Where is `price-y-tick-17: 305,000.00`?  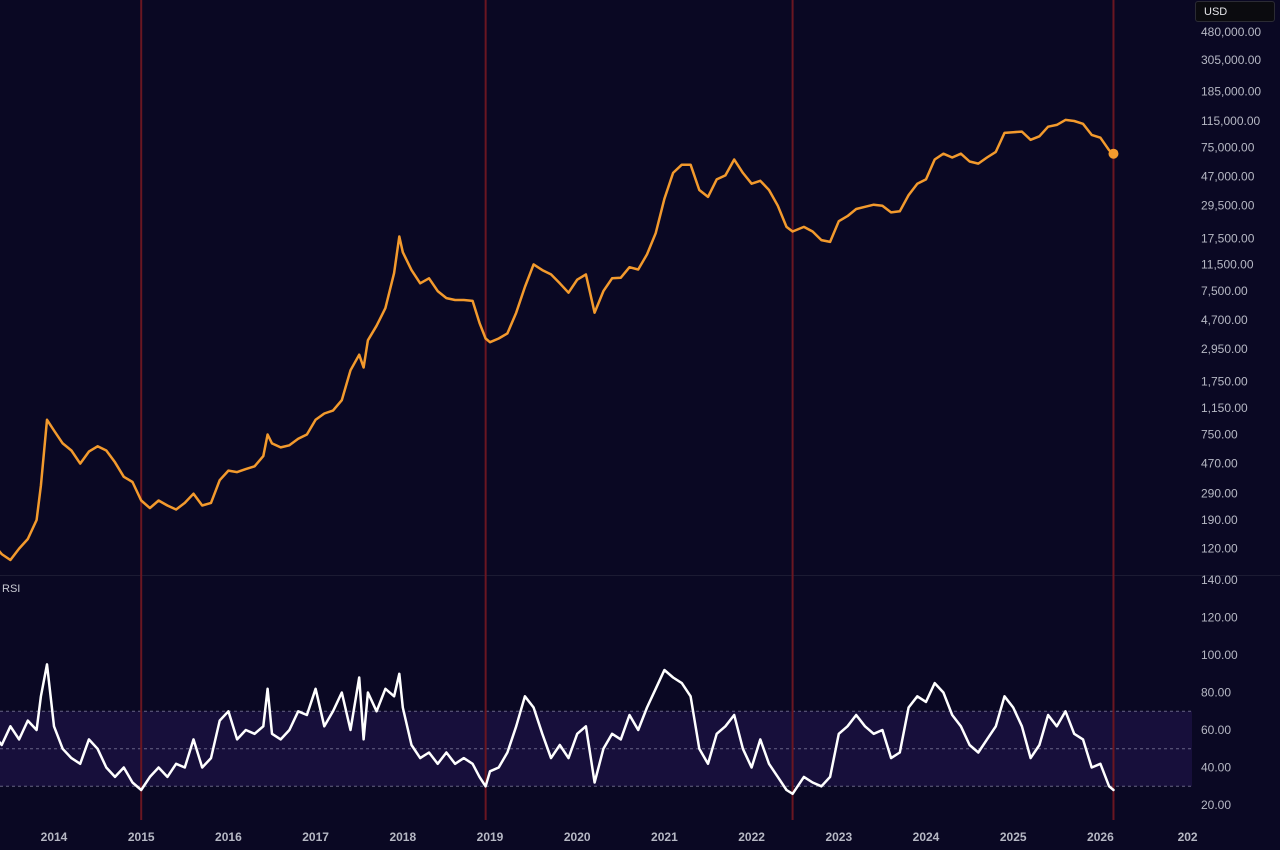
price-y-tick-17: 305,000.00 is located at coordinates (1231, 60).